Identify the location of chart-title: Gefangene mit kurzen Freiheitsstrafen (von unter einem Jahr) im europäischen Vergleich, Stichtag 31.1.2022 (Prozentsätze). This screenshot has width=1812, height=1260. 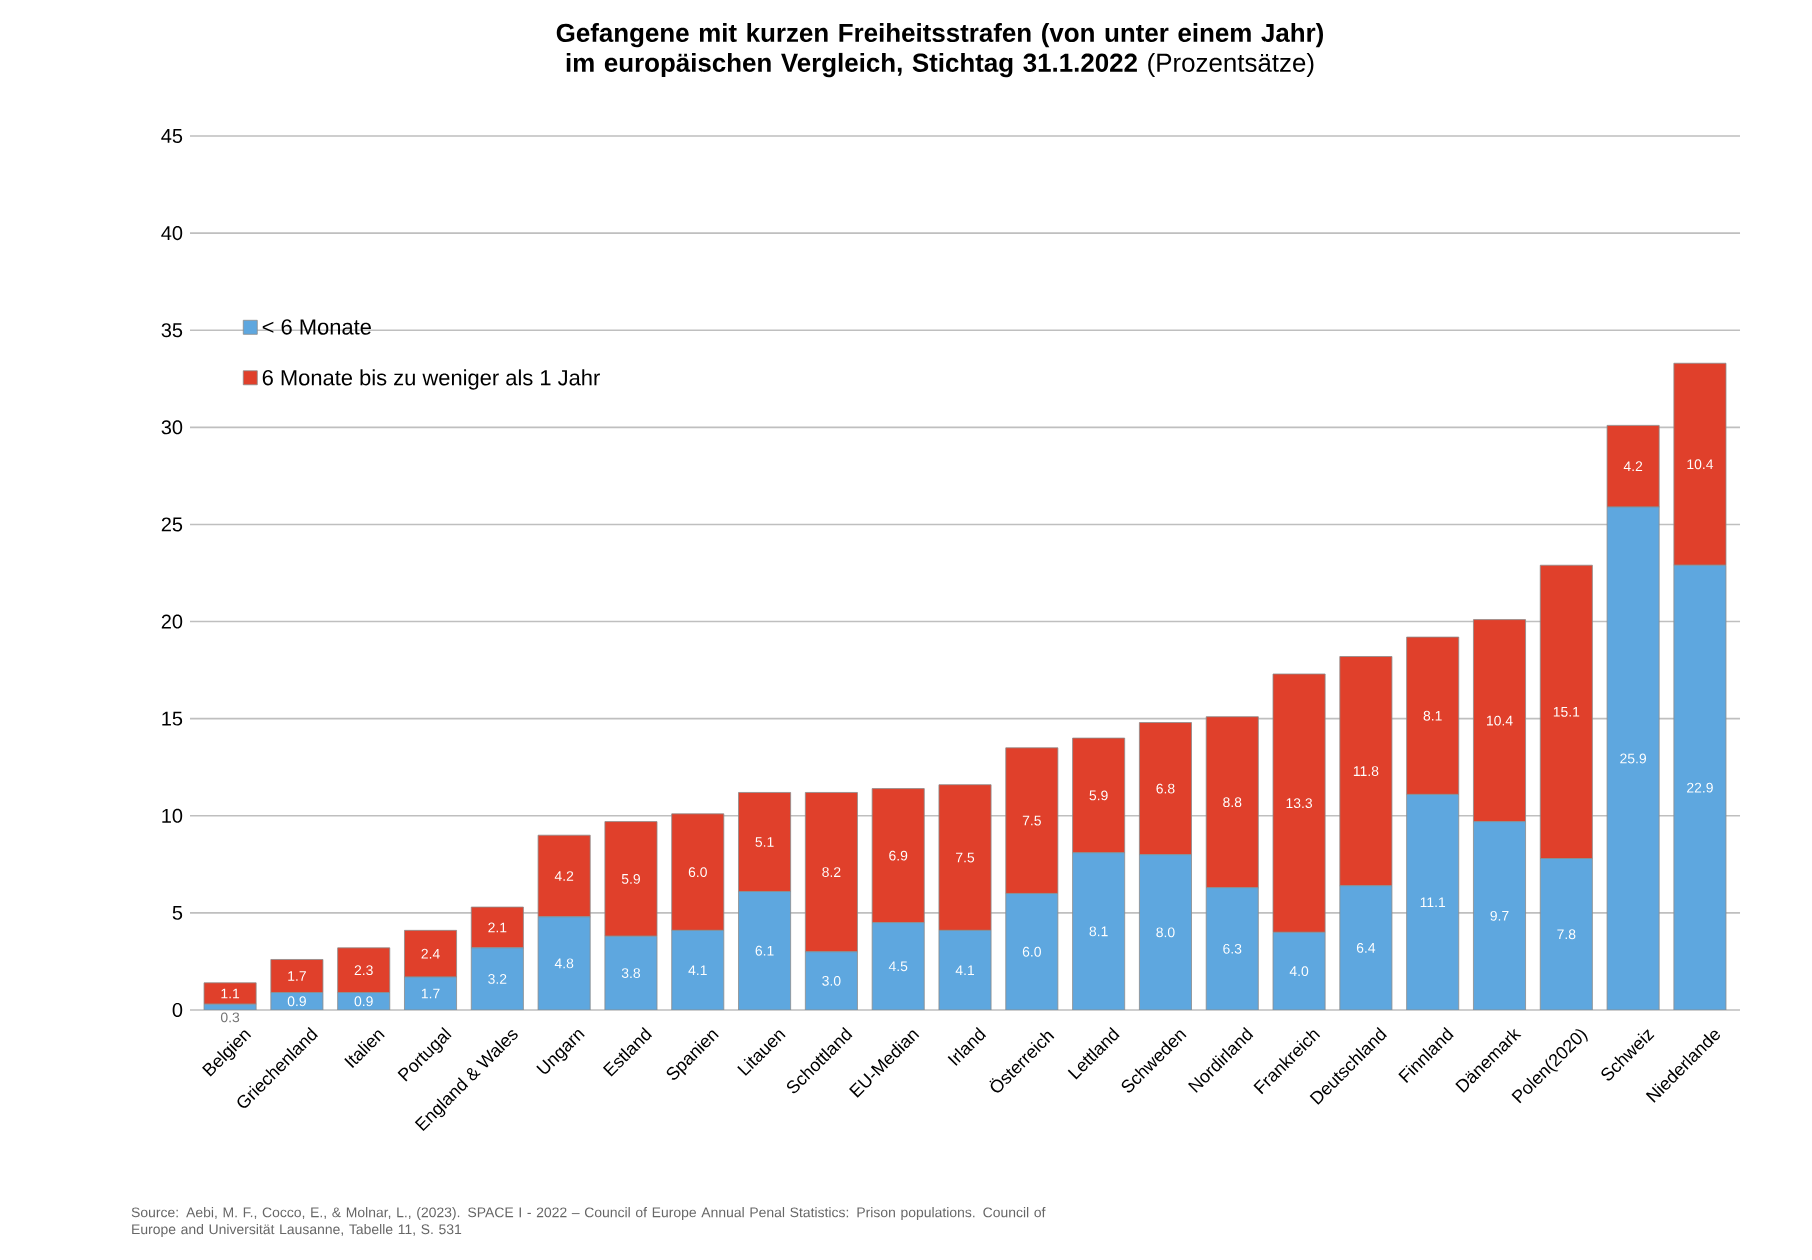
(939, 50).